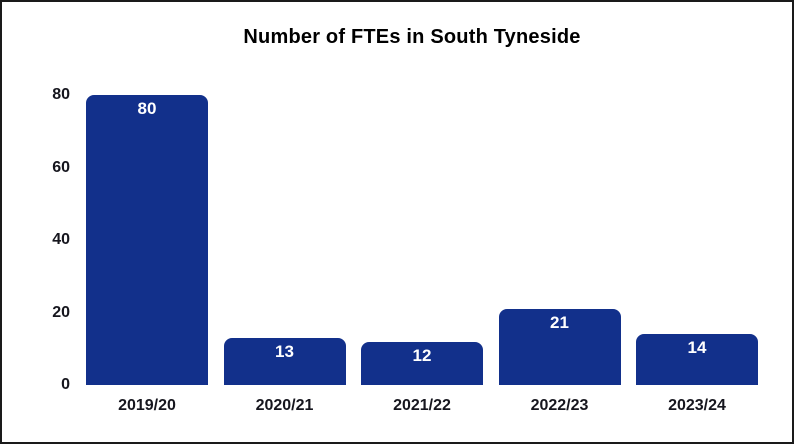 This screenshot has width=794, height=444. Describe the element at coordinates (284, 405) in the screenshot. I see `x-axis-label: 2020/21` at that location.